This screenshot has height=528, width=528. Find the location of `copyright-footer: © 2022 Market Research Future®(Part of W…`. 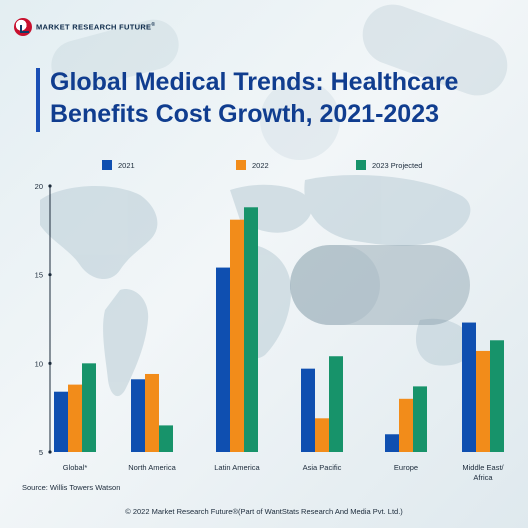

copyright-footer: © 2022 Market Research Future®(Part of W… is located at coordinates (264, 511).